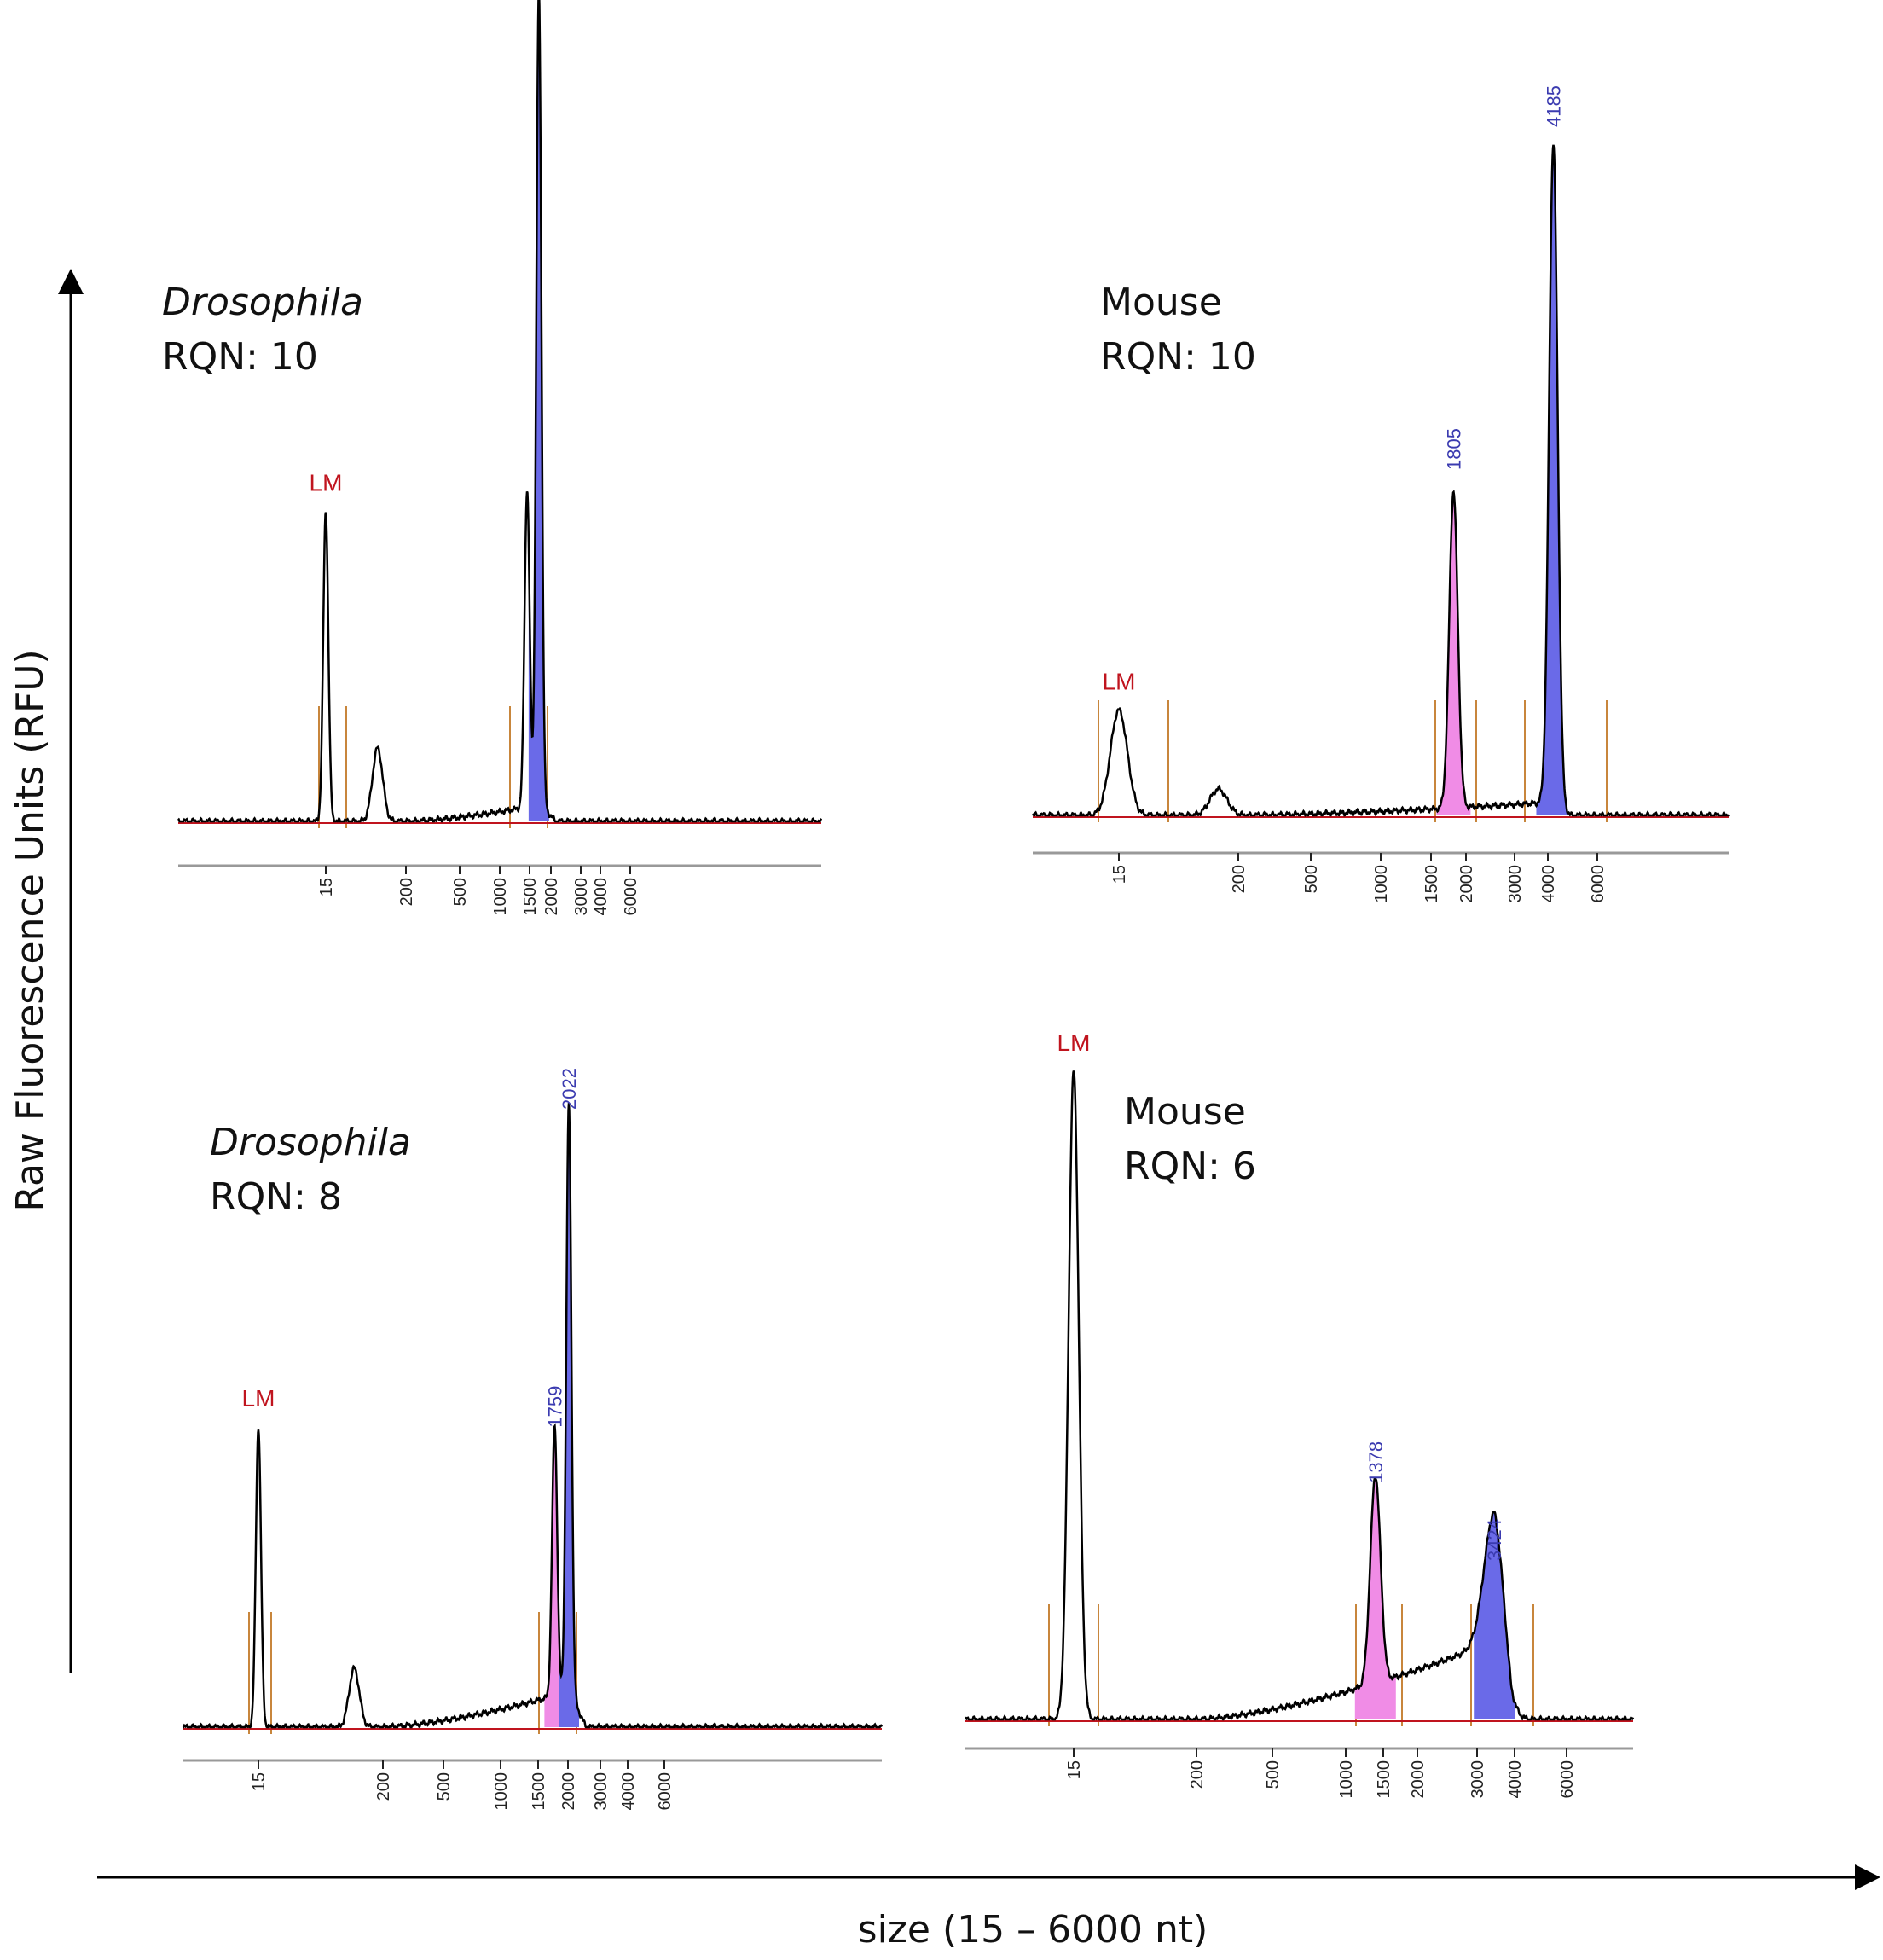 The height and width of the screenshot is (1960, 1883). Describe the element at coordinates (554, 1407) in the screenshot. I see `peak-size-label: 1759` at that location.